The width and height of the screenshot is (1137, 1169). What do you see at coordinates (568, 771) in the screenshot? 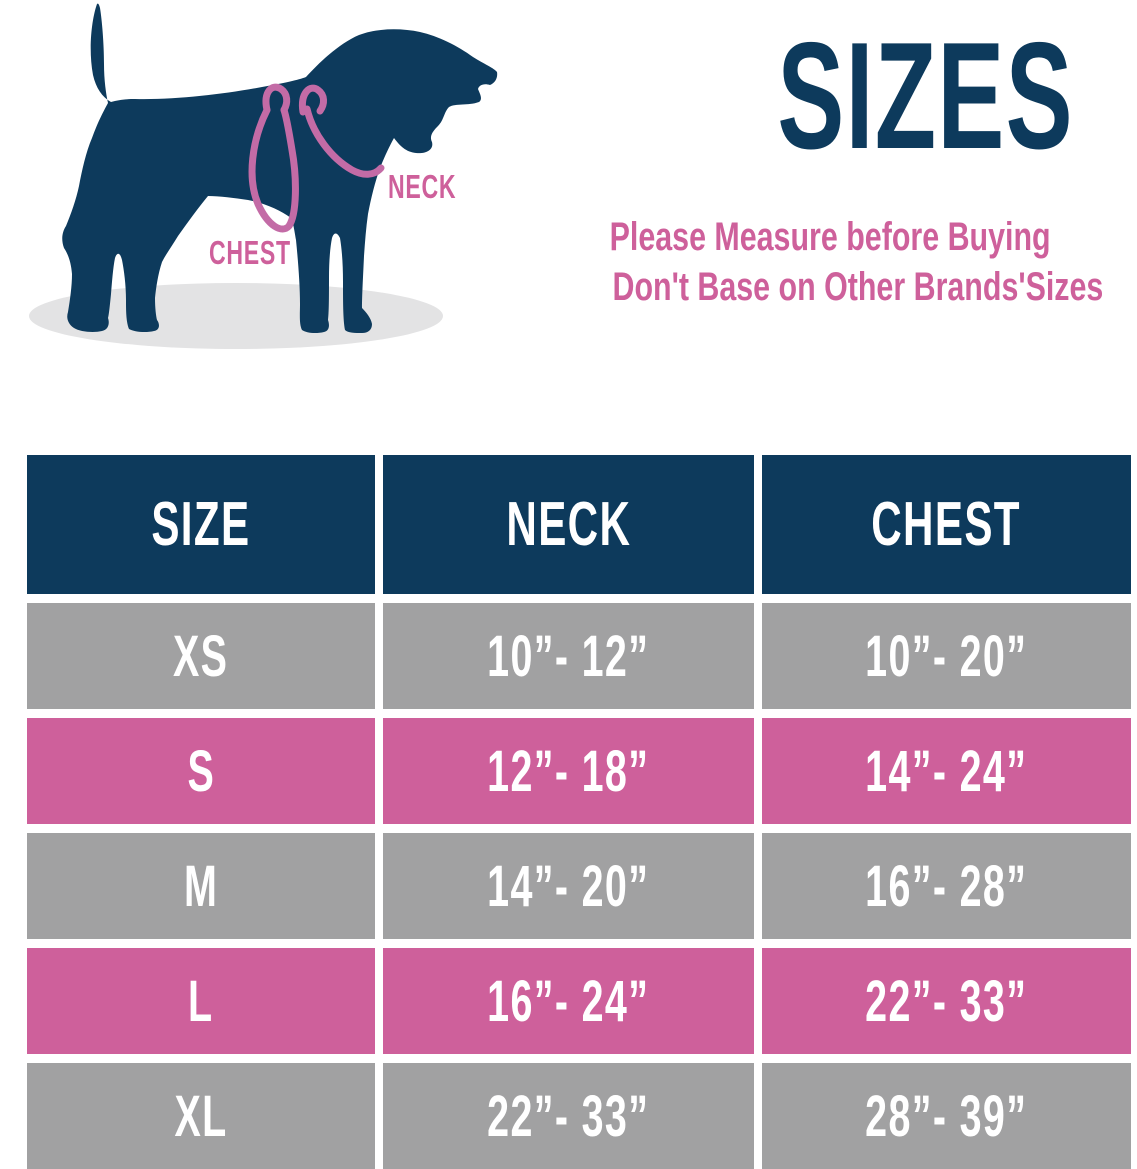
I see `row-s-neck-cell: 12”- 18”` at bounding box center [568, 771].